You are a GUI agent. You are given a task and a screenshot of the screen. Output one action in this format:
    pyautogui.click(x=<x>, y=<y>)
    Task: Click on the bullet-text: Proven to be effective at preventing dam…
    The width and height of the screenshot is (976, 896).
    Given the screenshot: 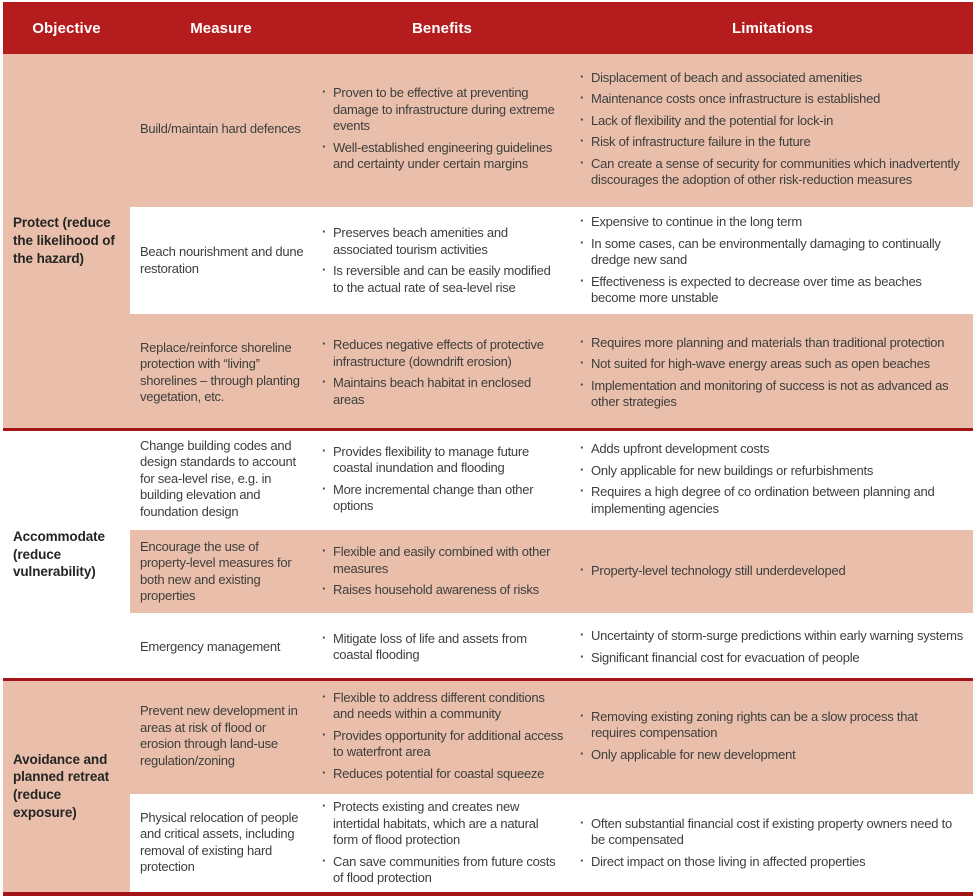 What is the action you would take?
    pyautogui.click(x=444, y=109)
    